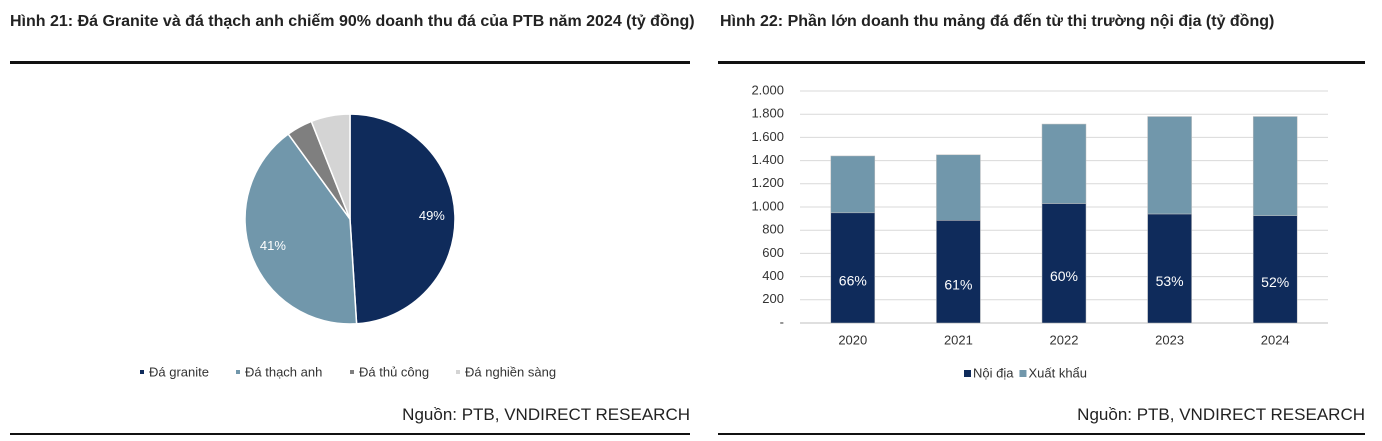 The height and width of the screenshot is (441, 1382). What do you see at coordinates (1057, 372) in the screenshot?
I see `legend-label: Xuất khẩu` at bounding box center [1057, 372].